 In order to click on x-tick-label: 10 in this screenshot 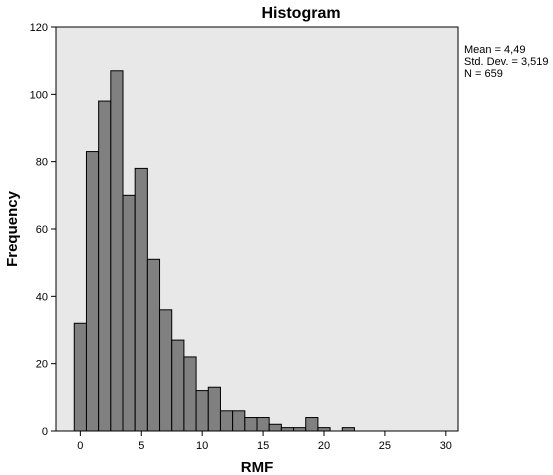, I will do `click(202, 446)`.